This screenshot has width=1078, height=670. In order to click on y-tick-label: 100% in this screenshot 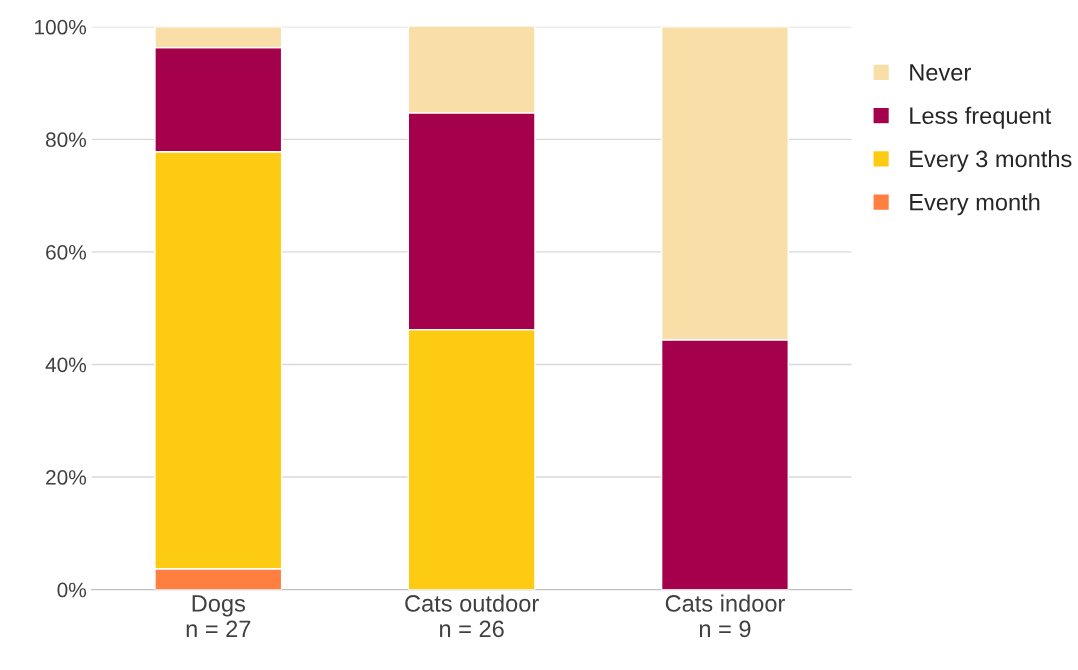, I will do `click(61, 27)`.